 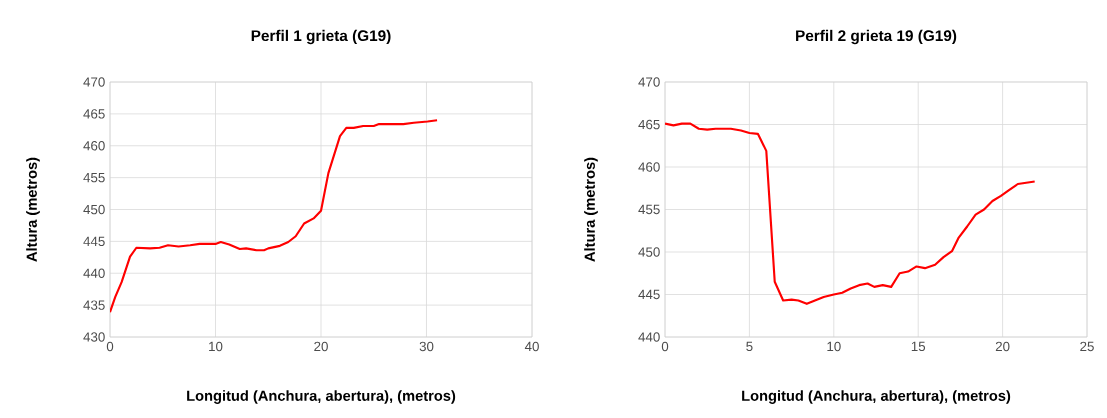 What do you see at coordinates (531, 346) in the screenshot?
I see `x-tick-label: 40` at bounding box center [531, 346].